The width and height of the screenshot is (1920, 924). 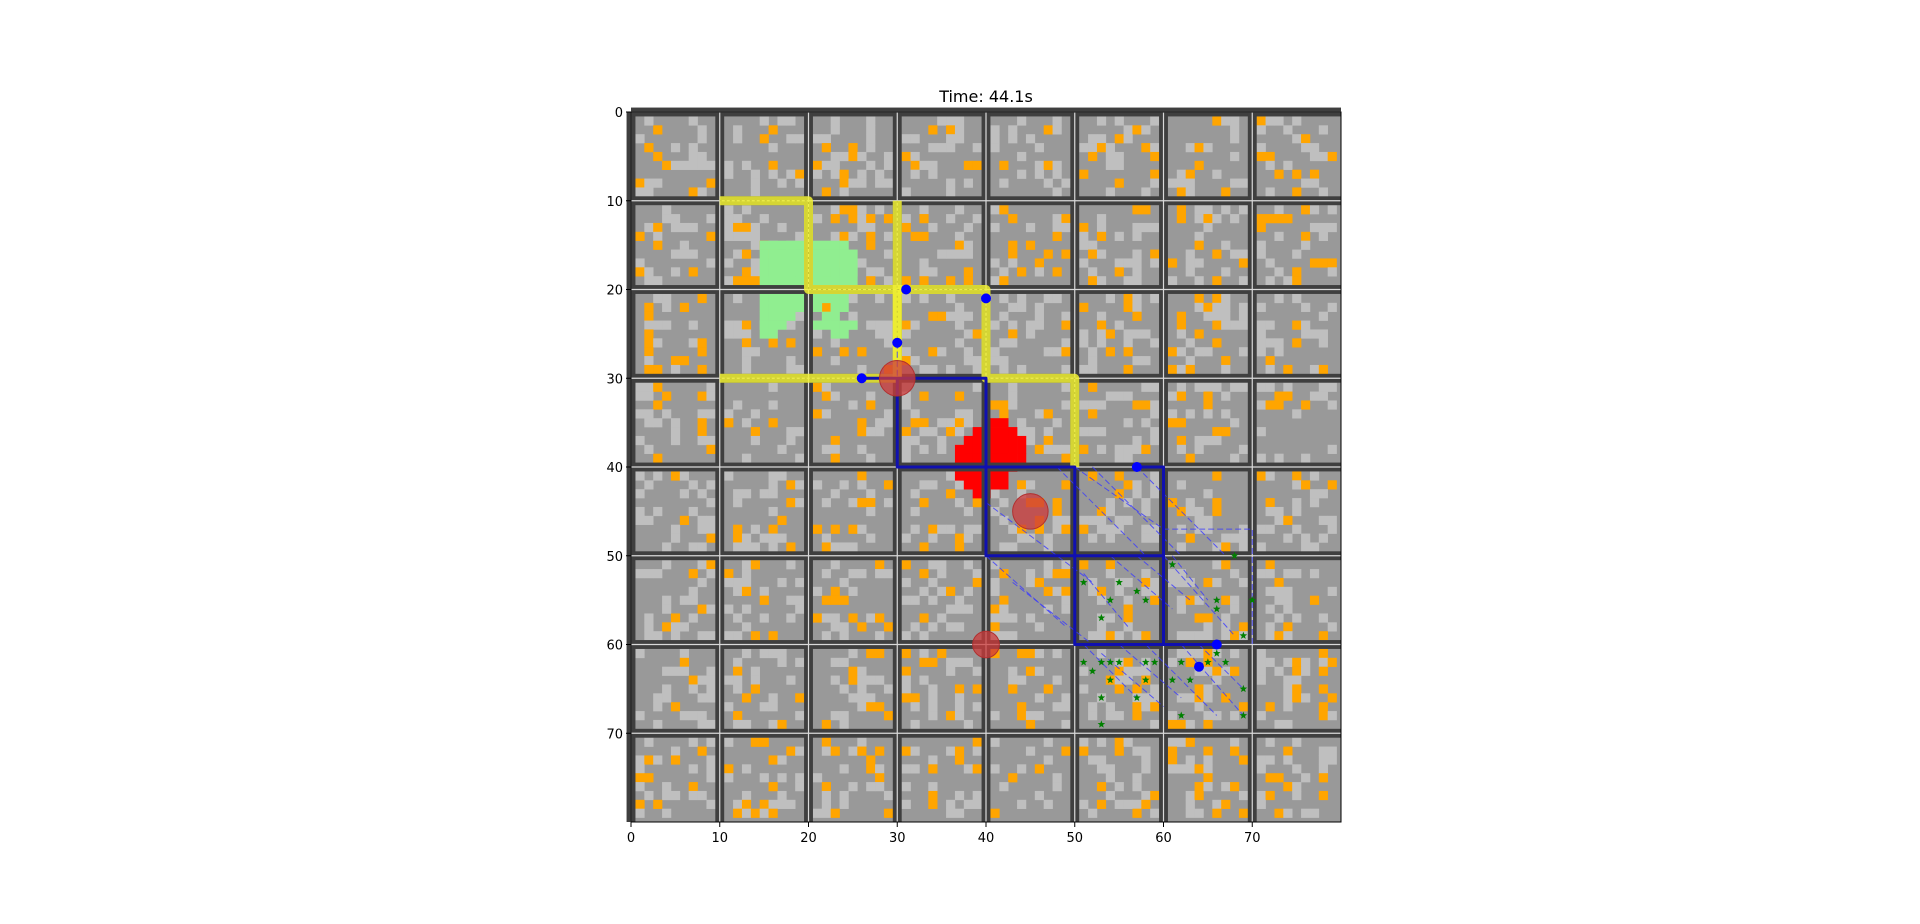 I want to click on y-tick-label: 0, so click(x=619, y=113).